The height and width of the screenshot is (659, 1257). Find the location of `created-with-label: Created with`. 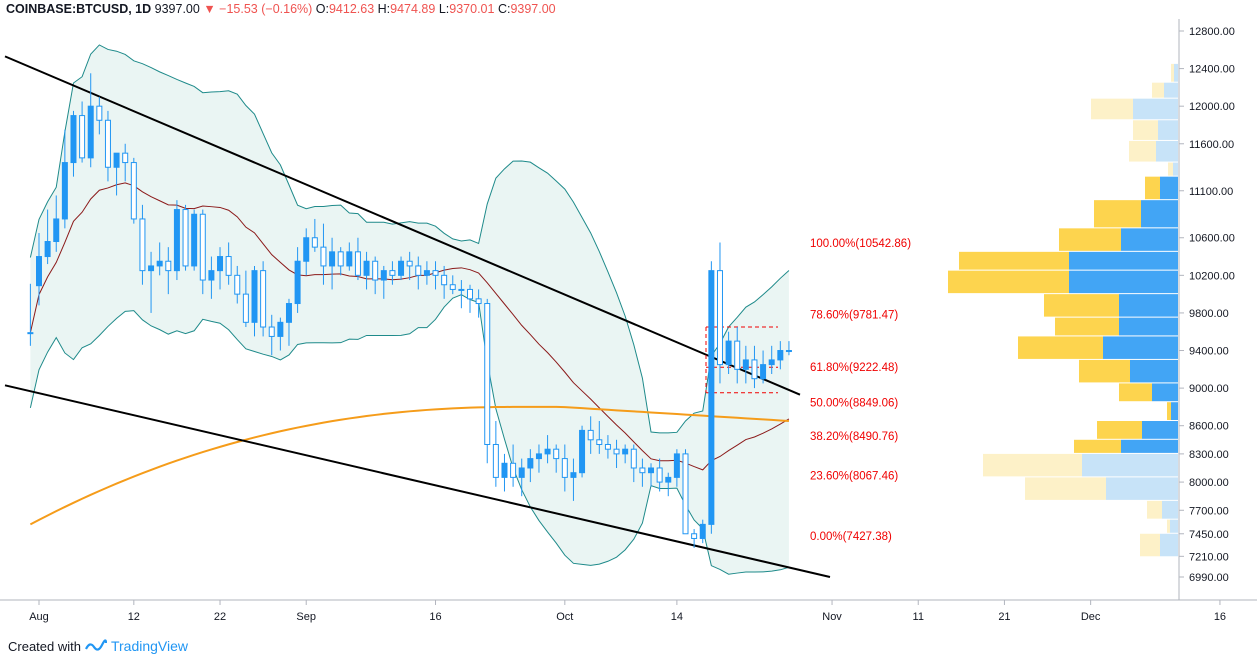

created-with-label: Created with is located at coordinates (44, 646).